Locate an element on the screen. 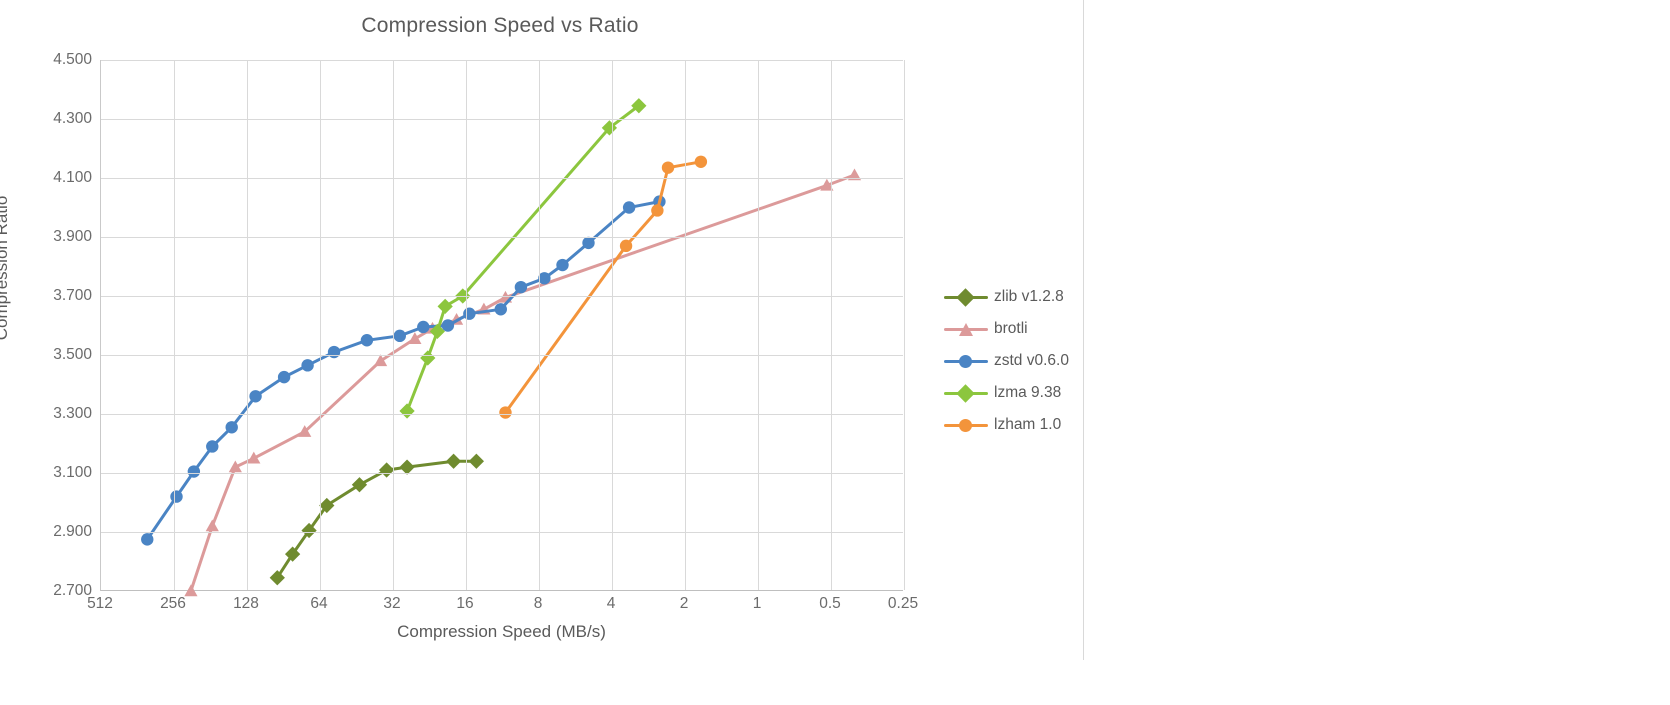  legend-label: lzham 1.0 is located at coordinates (1028, 424).